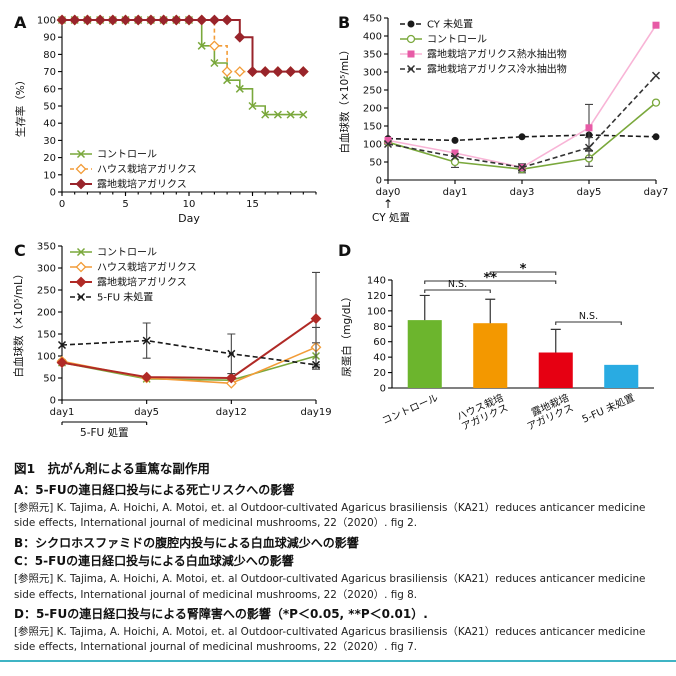 The height and width of the screenshot is (676, 676). I want to click on svg-text: 5-FU 処置, so click(104, 432).